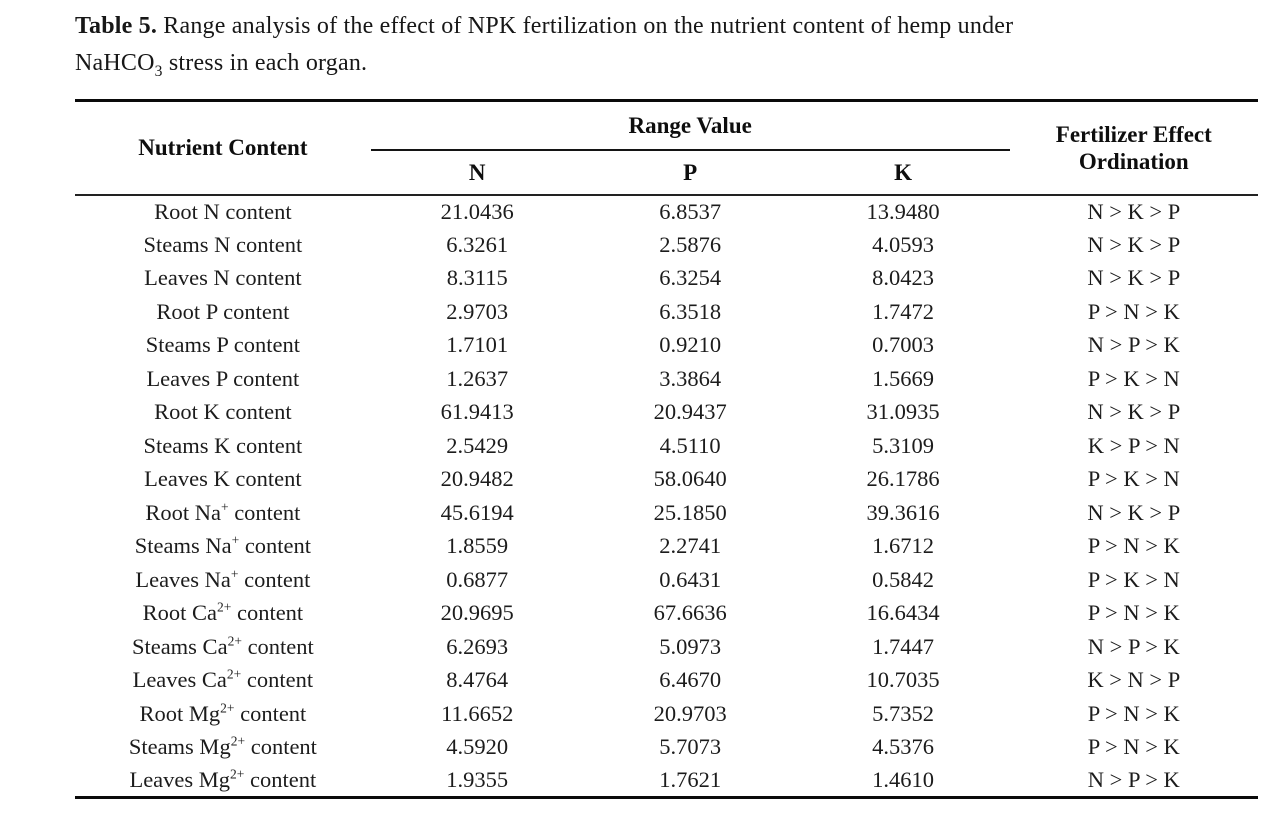 This screenshot has height=815, width=1280. Describe the element at coordinates (690, 747) in the screenshot. I see `p-range-value: 5.7073` at that location.